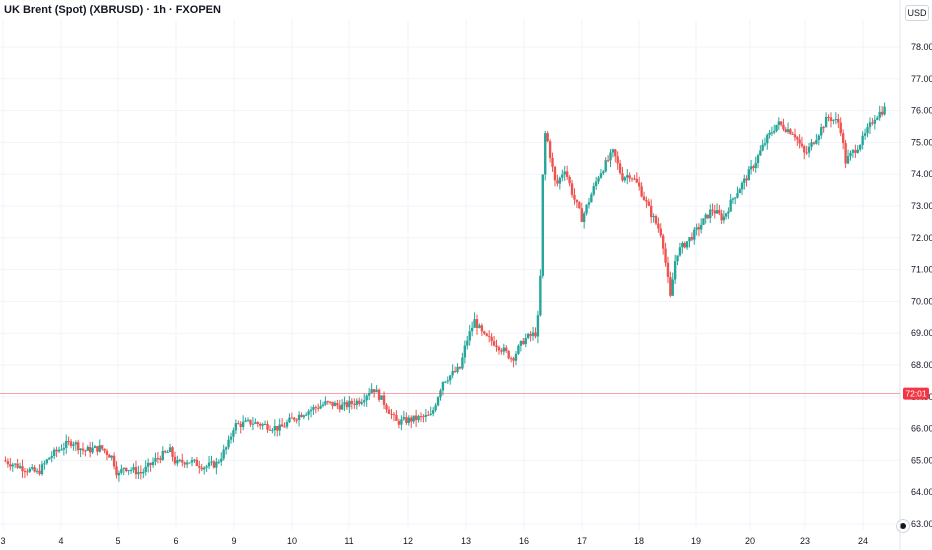  What do you see at coordinates (917, 13) in the screenshot?
I see `currency-button: USD` at bounding box center [917, 13].